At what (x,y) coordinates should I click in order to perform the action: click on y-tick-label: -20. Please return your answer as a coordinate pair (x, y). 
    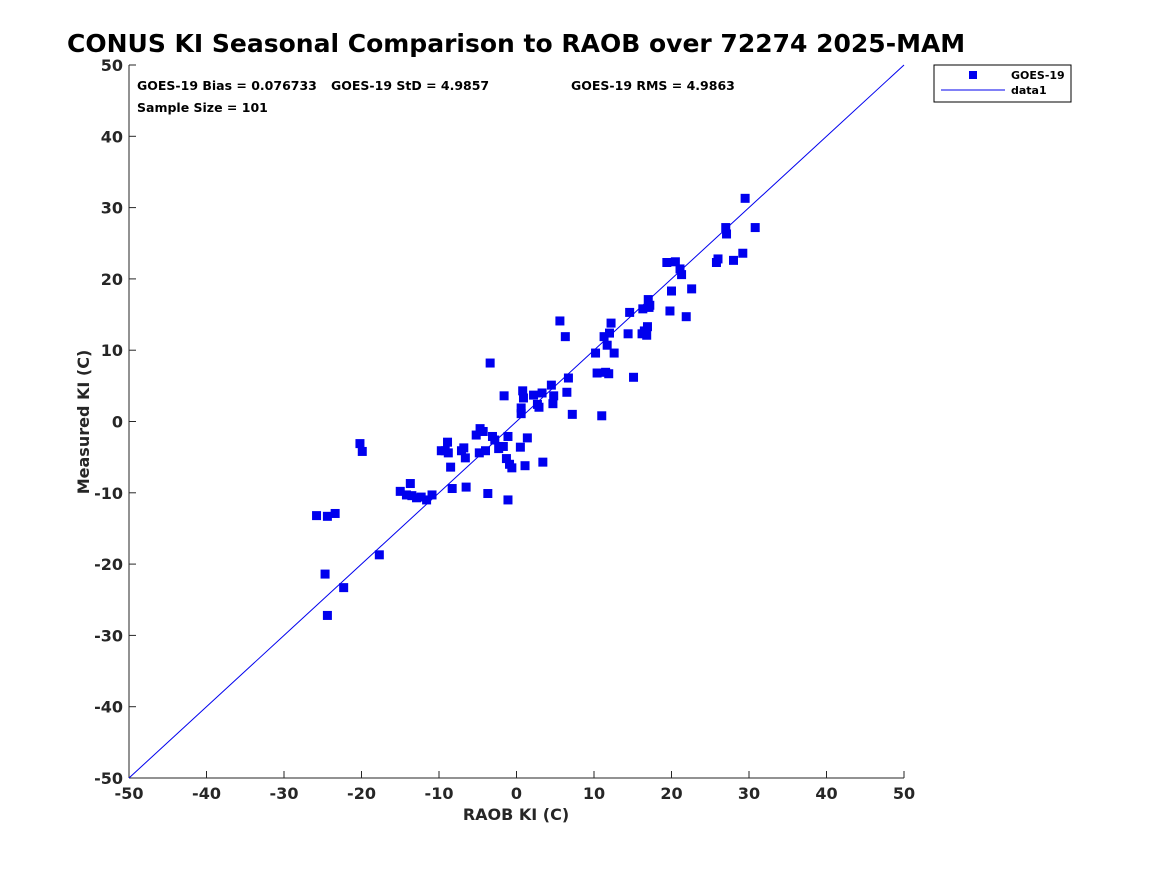
    Looking at the image, I should click on (108, 564).